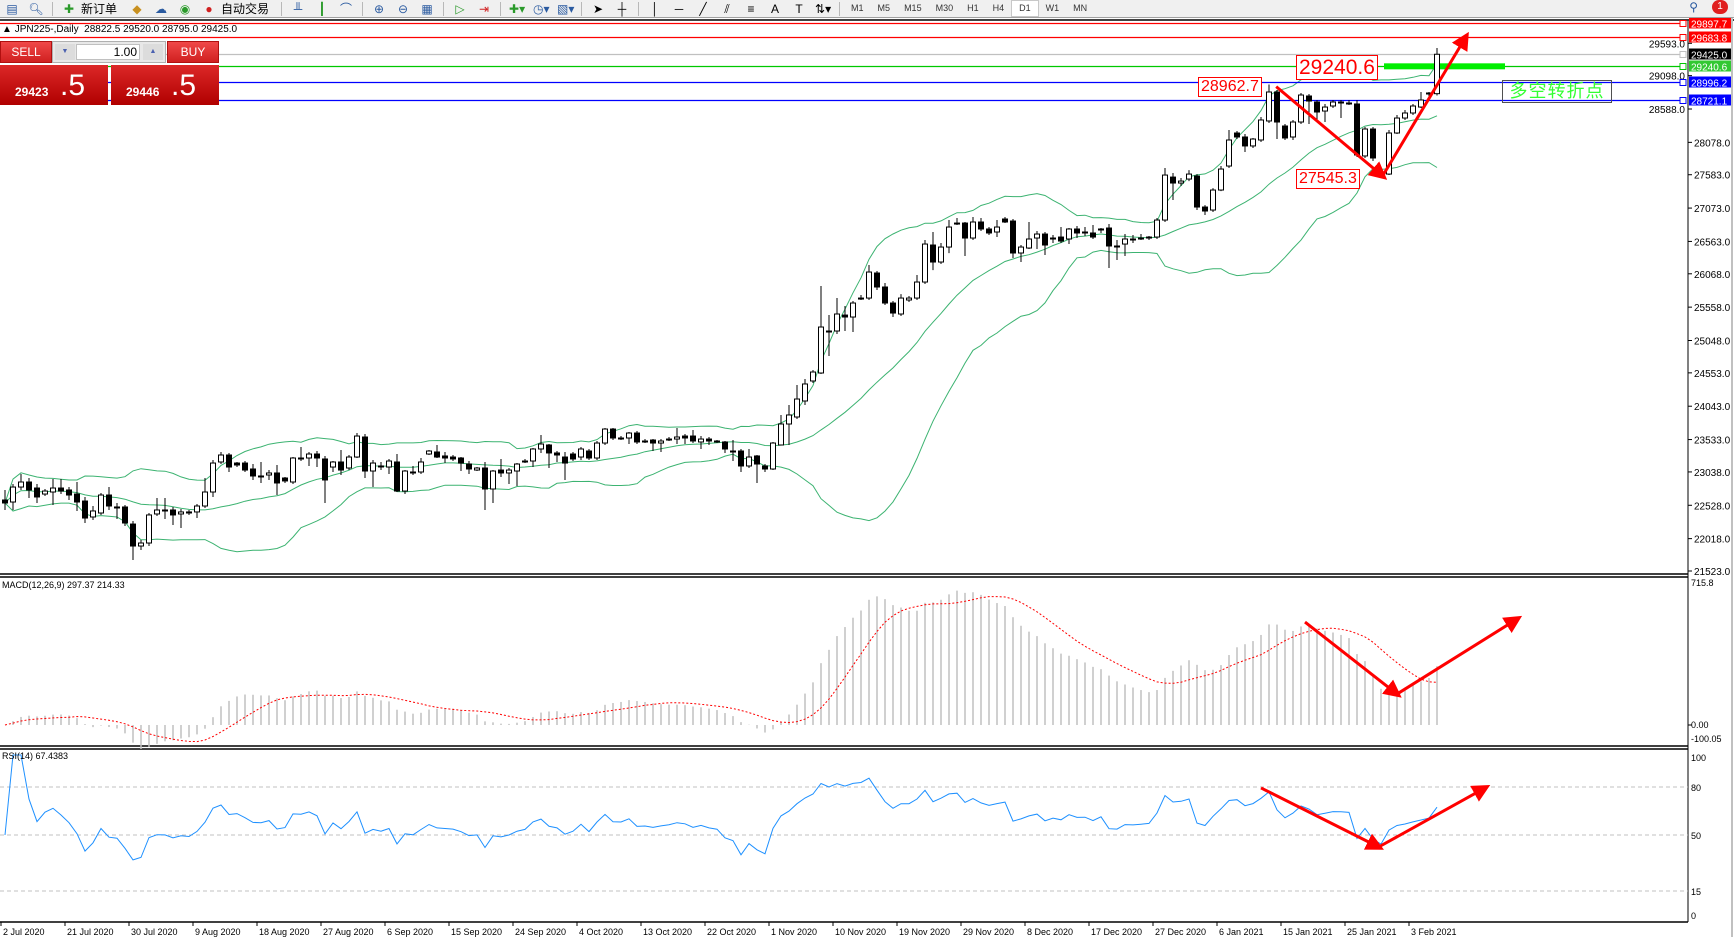  Describe the element at coordinates (598, 8) in the screenshot. I see `cursor-icon: ➤` at that location.